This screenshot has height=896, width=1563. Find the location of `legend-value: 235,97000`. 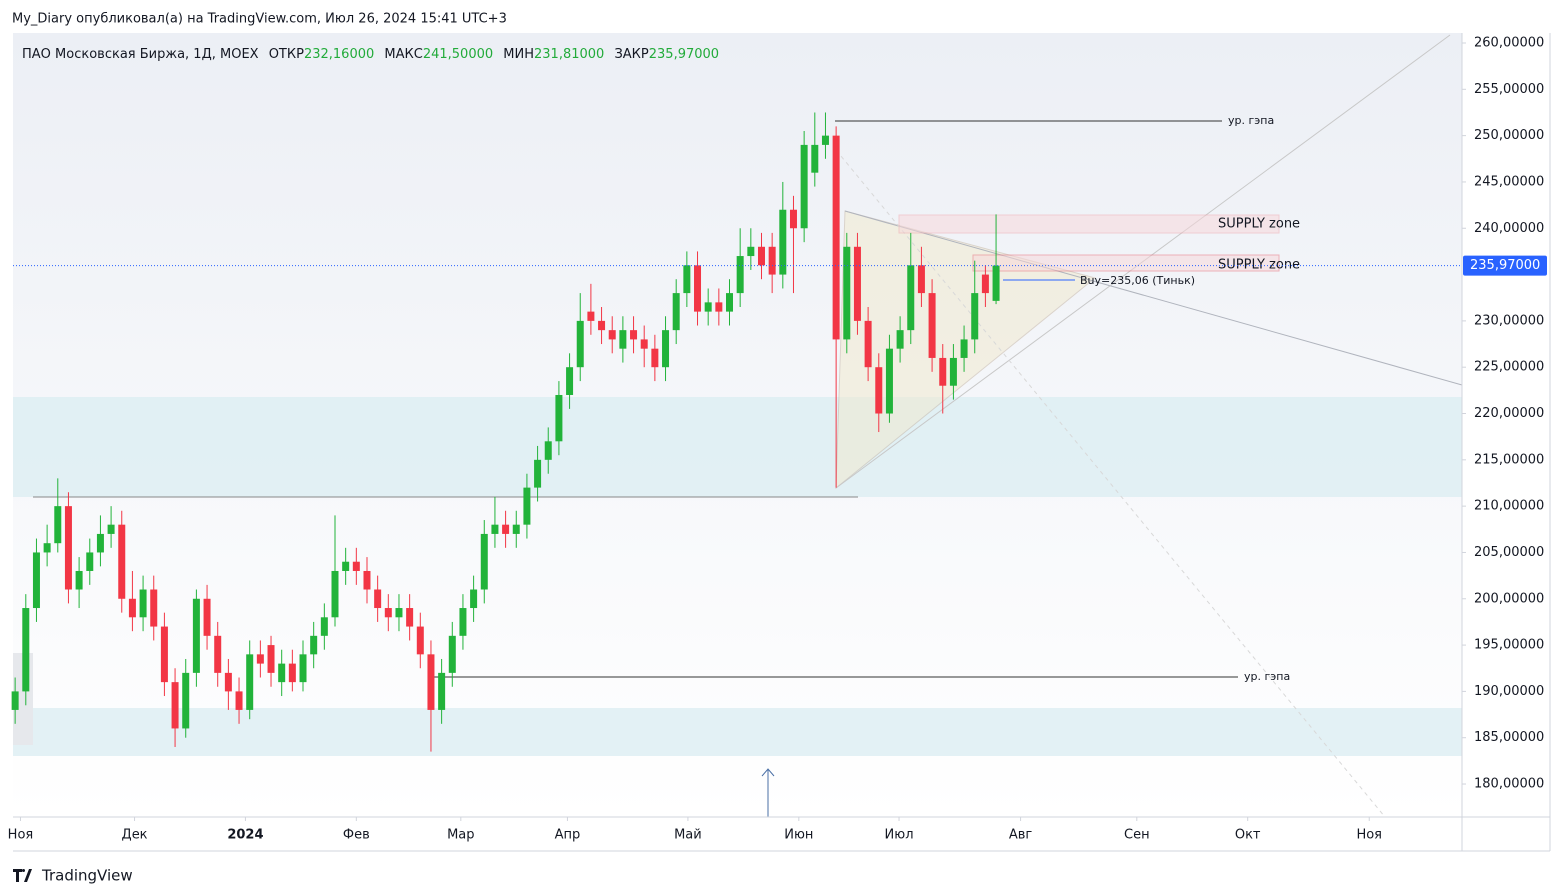

legend-value: 235,97000 is located at coordinates (684, 54).